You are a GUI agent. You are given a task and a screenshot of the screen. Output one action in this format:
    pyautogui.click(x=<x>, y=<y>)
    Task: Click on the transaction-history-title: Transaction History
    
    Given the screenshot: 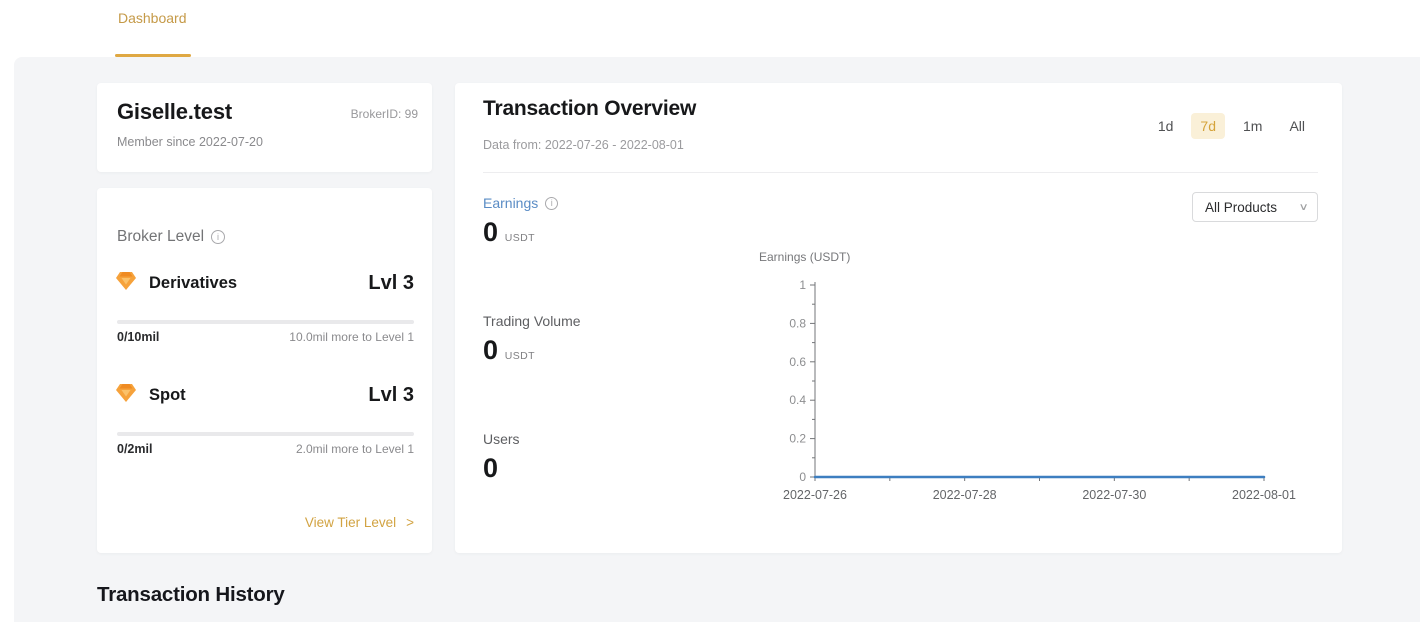 What is the action you would take?
    pyautogui.click(x=191, y=594)
    